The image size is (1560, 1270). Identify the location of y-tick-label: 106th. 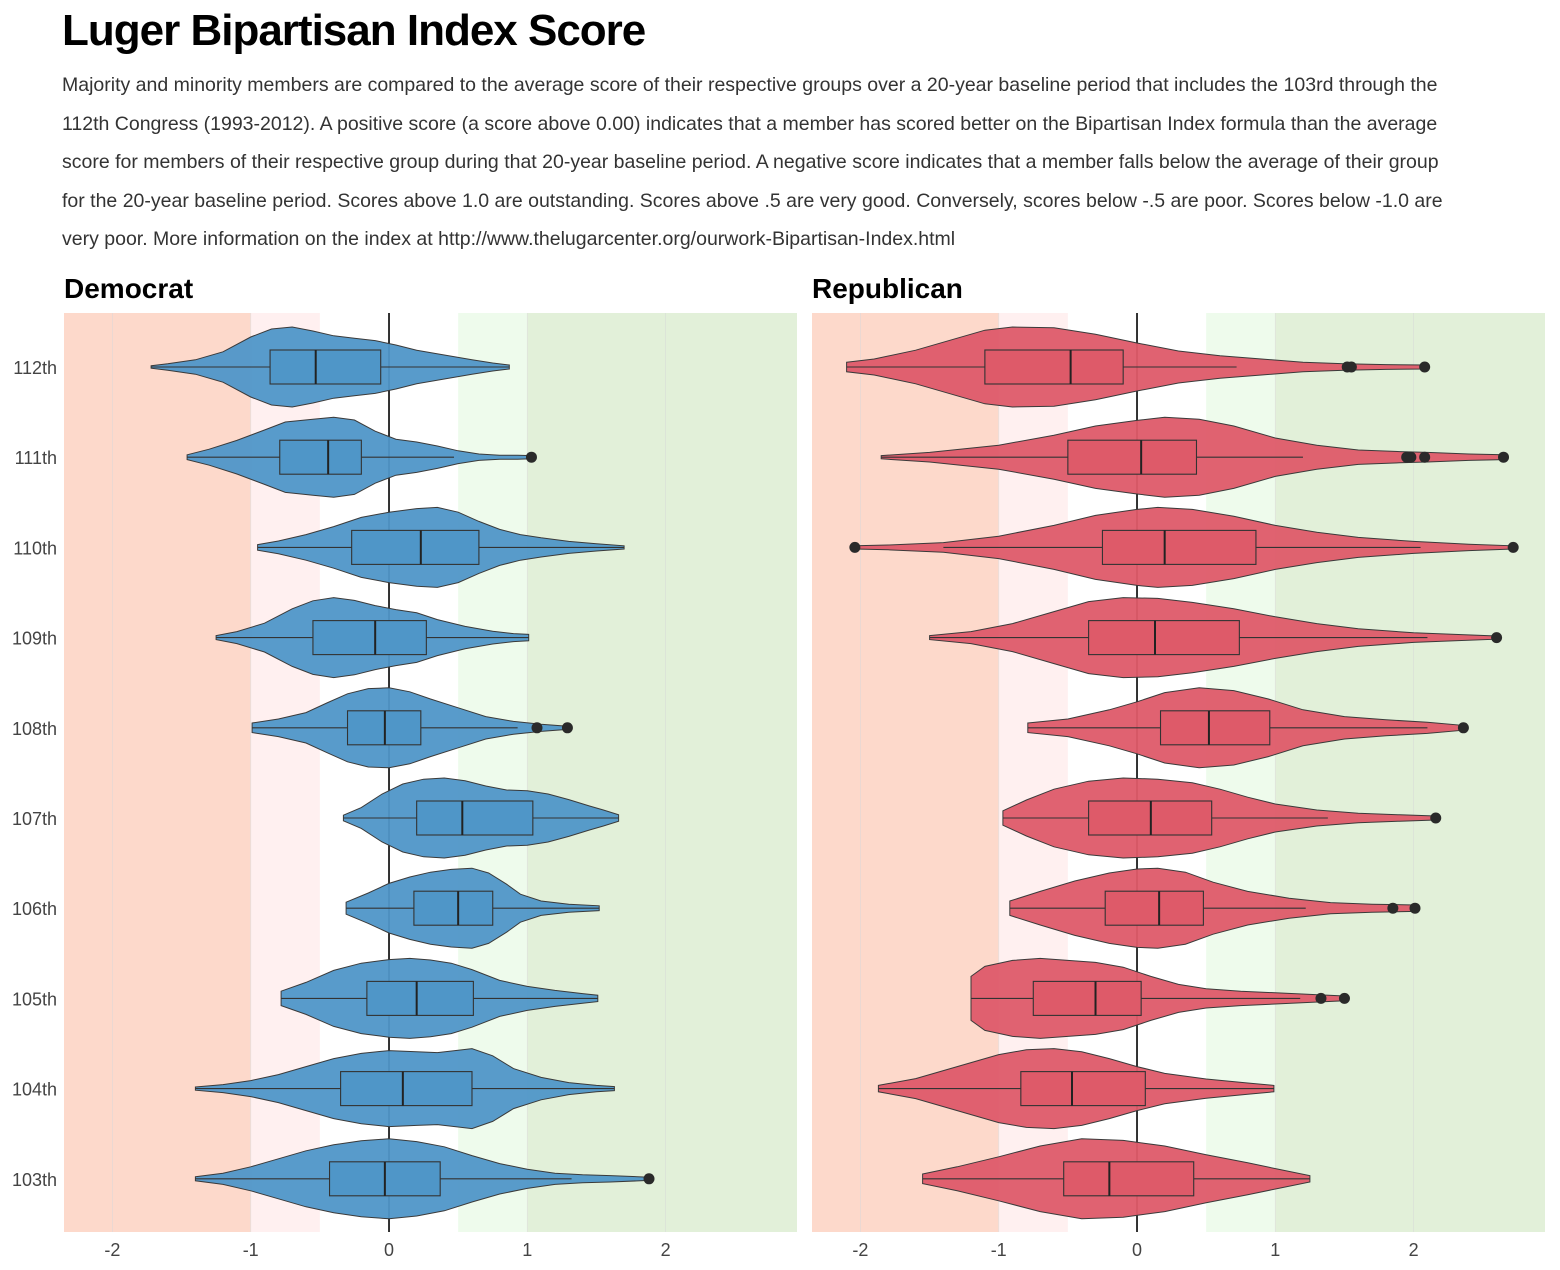
(34, 909).